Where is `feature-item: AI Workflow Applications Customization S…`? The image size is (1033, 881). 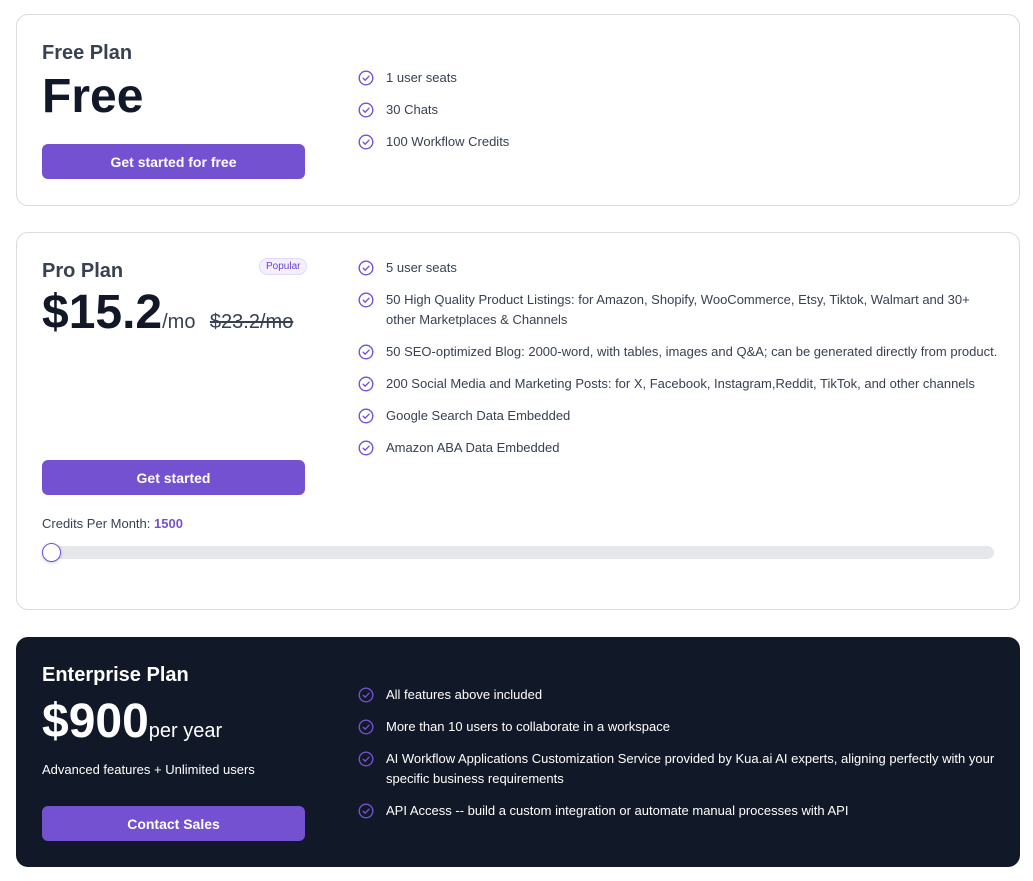
feature-item: AI Workflow Applications Customization S… is located at coordinates (678, 768).